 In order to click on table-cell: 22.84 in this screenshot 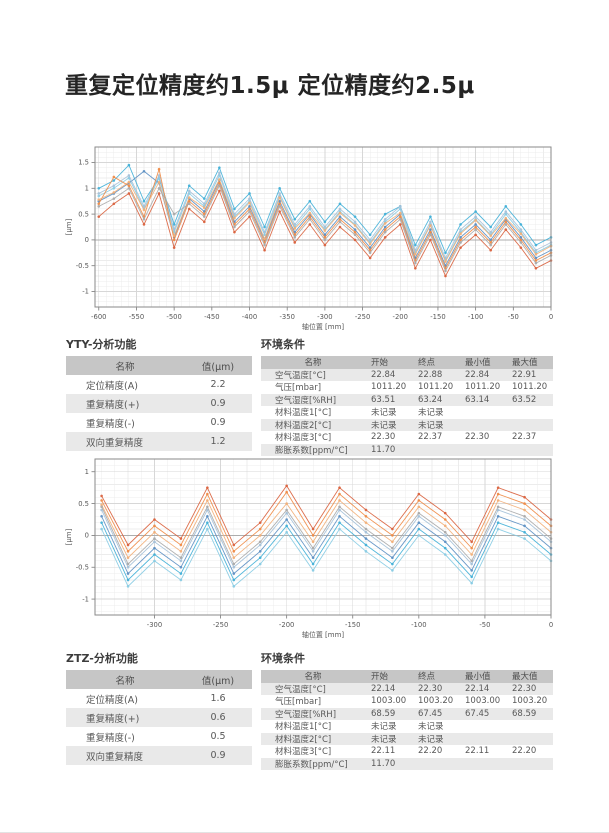, I will do `click(383, 374)`.